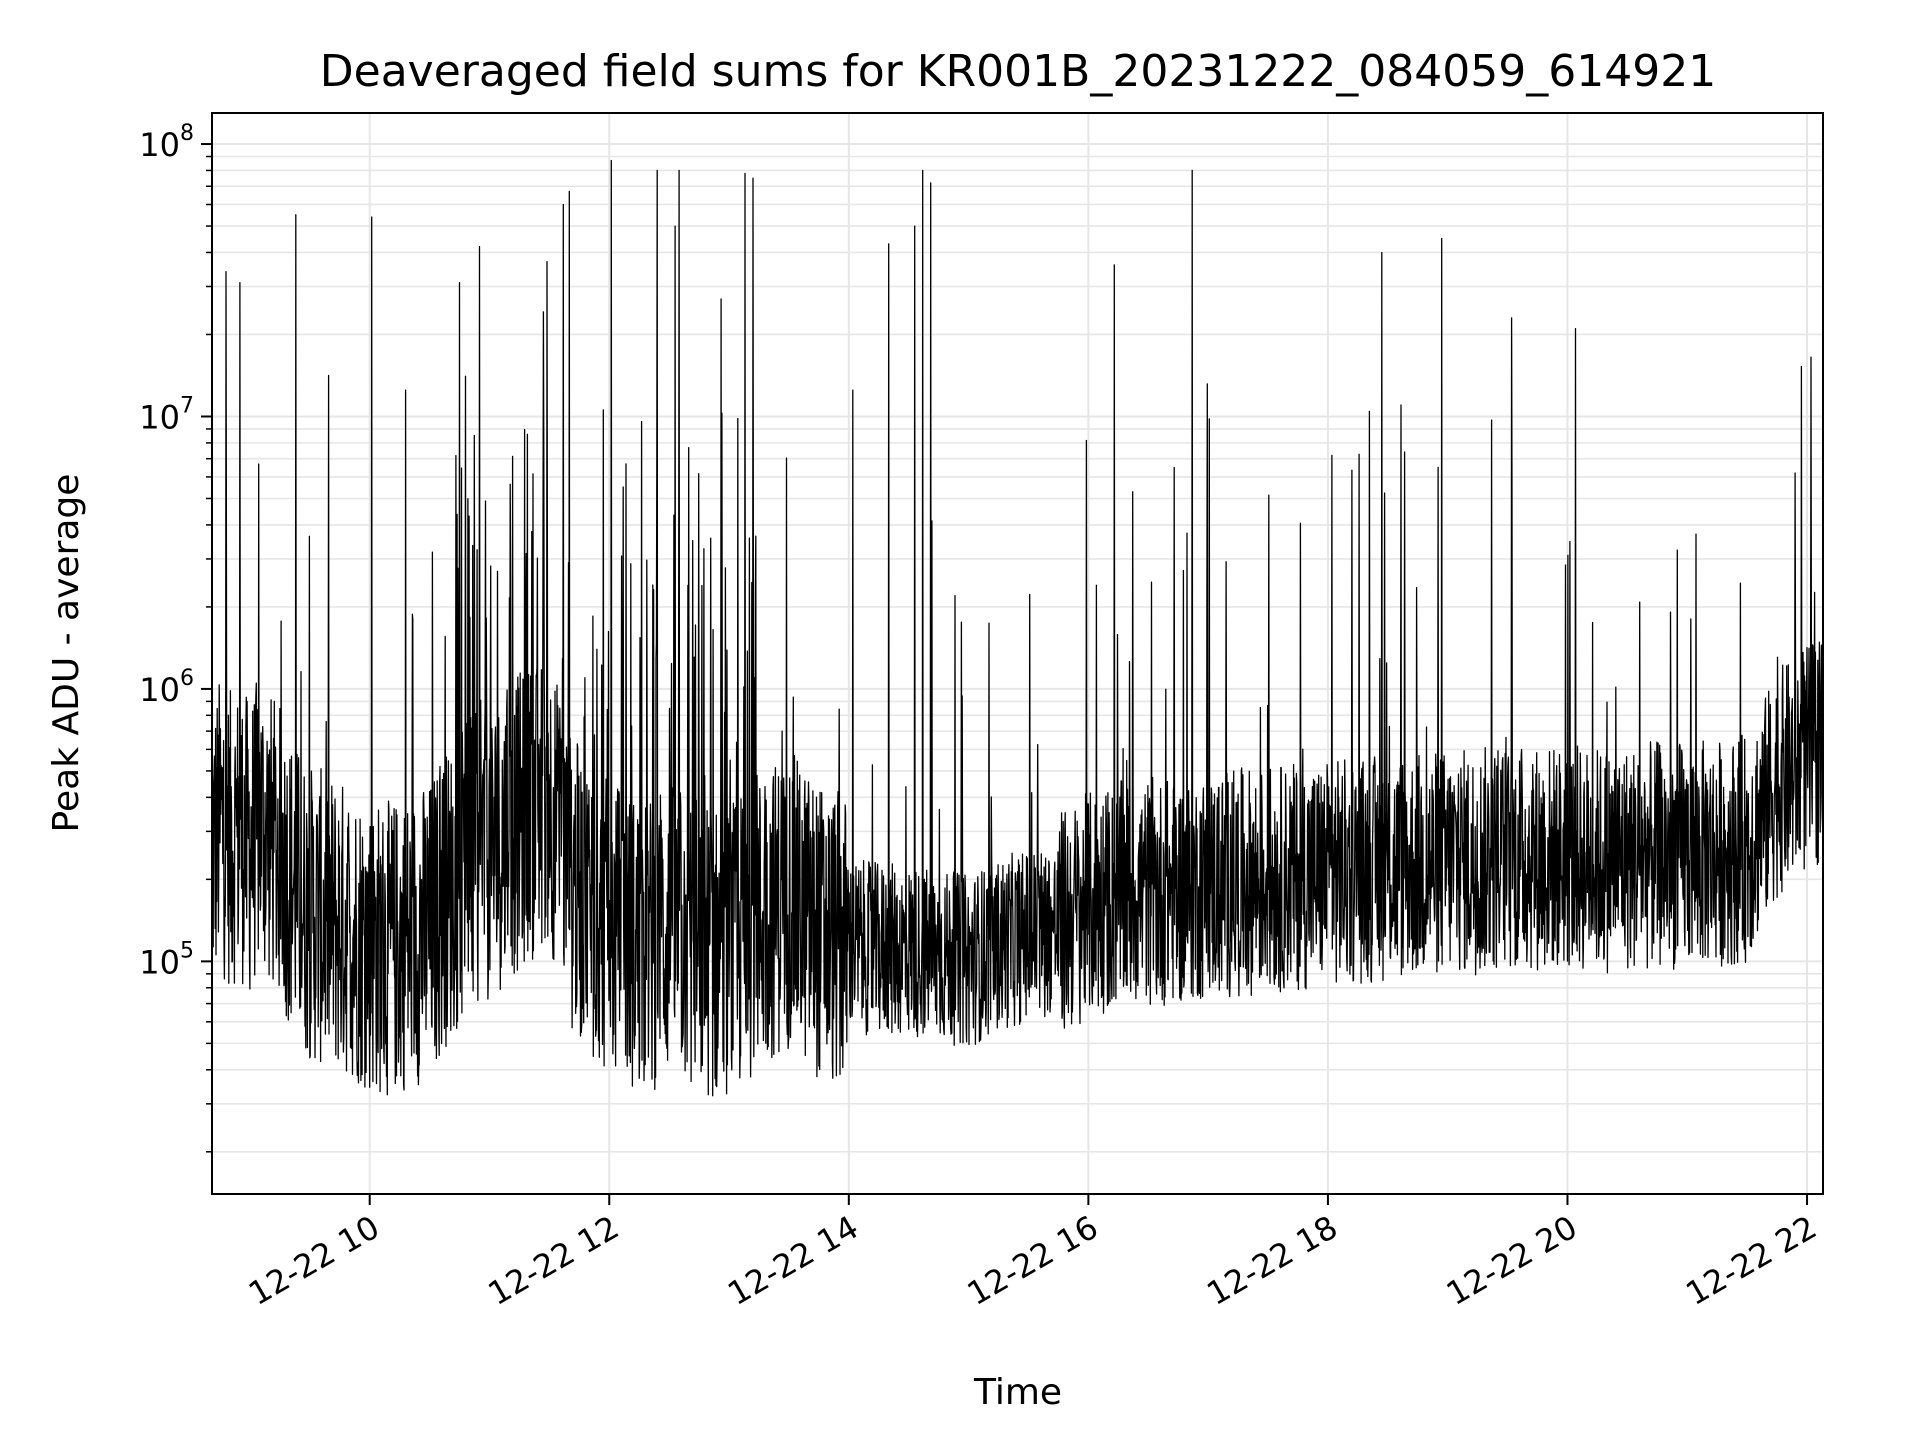  What do you see at coordinates (66, 653) in the screenshot?
I see `y-axis-label: Peak ADU - average` at bounding box center [66, 653].